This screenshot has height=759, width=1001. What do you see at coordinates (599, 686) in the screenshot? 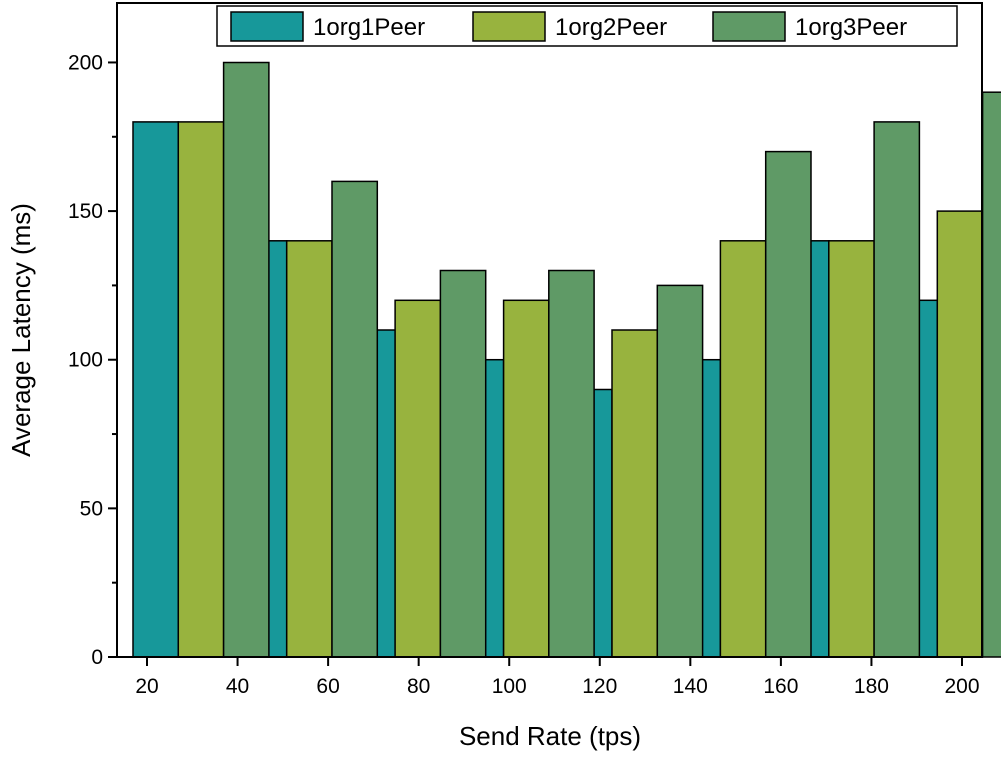
I see `x-tick-label: 120` at bounding box center [599, 686].